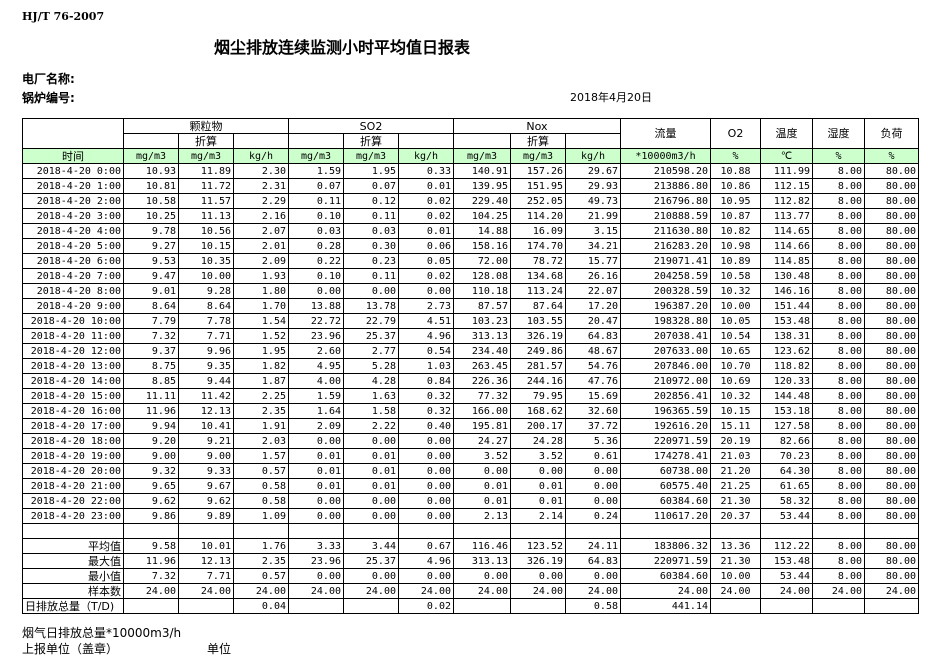  I want to click on value-cell: 10.54, so click(735, 336).